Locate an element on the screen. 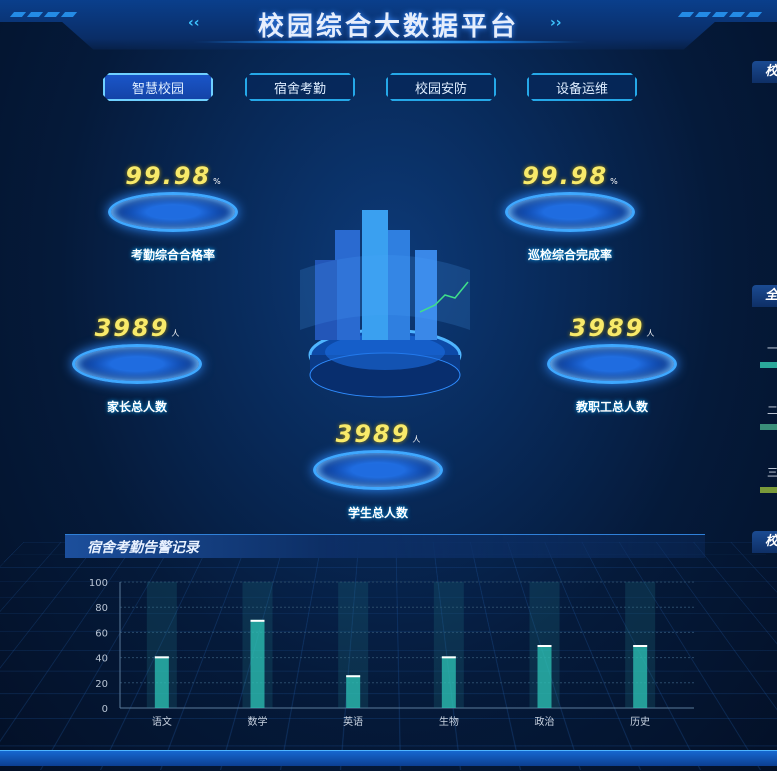 Image resolution: width=777 pixels, height=771 pixels. chart-panel-title: 宿舍考勤告警记录 is located at coordinates (143, 548).